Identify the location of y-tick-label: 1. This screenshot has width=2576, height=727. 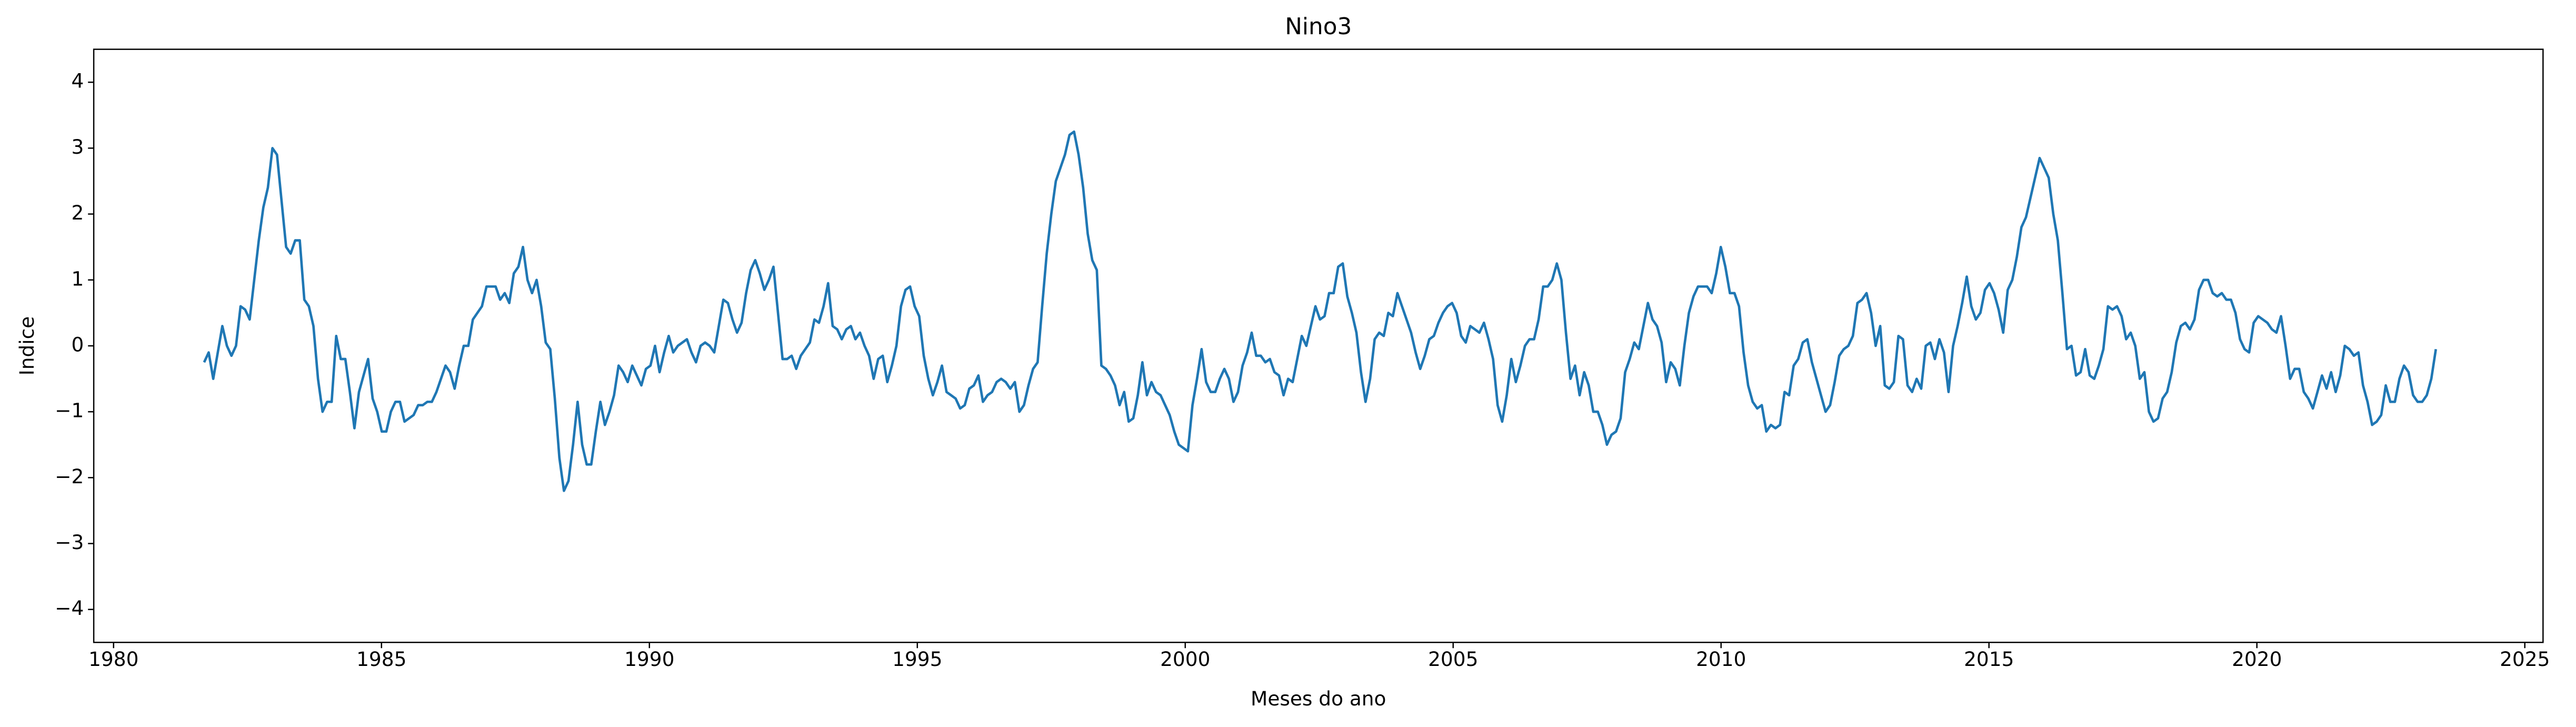
(78, 278).